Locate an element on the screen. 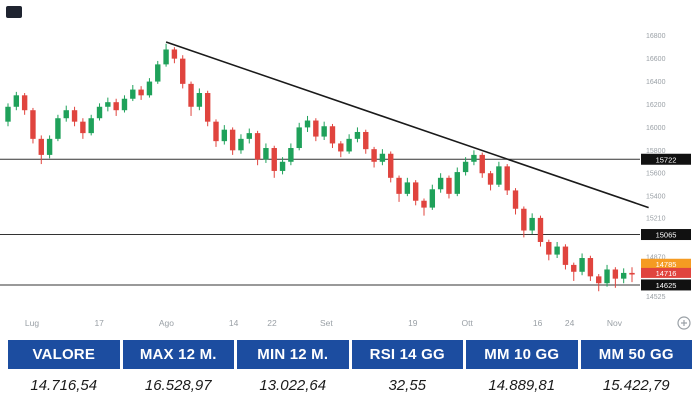 The height and width of the screenshot is (400, 700). x-axis-tick-label: 22 is located at coordinates (272, 323).